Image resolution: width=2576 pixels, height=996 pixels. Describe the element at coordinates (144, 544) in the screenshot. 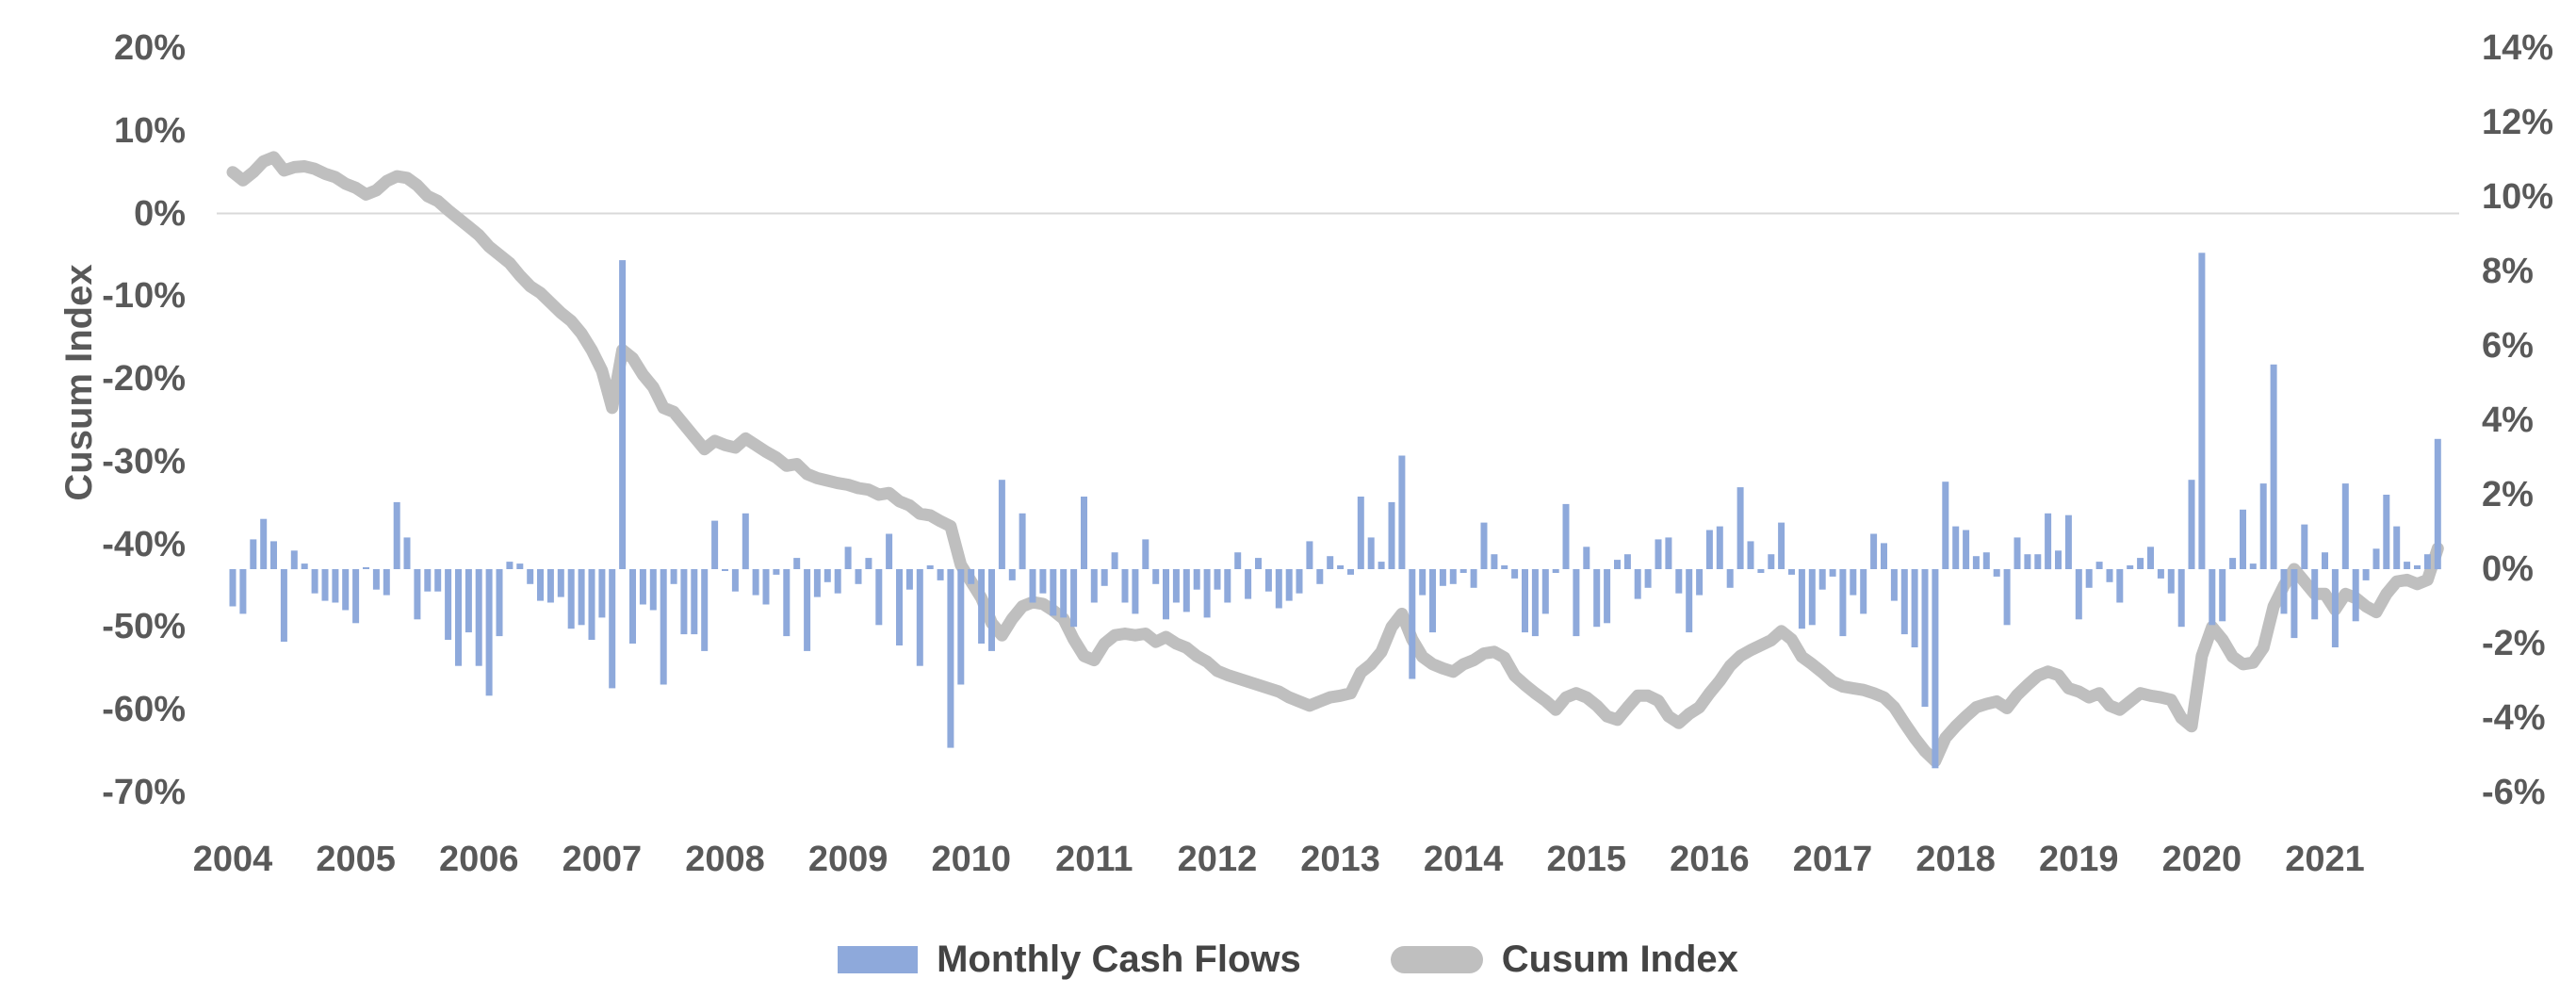

I see `left-axis-tick--40%: -40%` at that location.